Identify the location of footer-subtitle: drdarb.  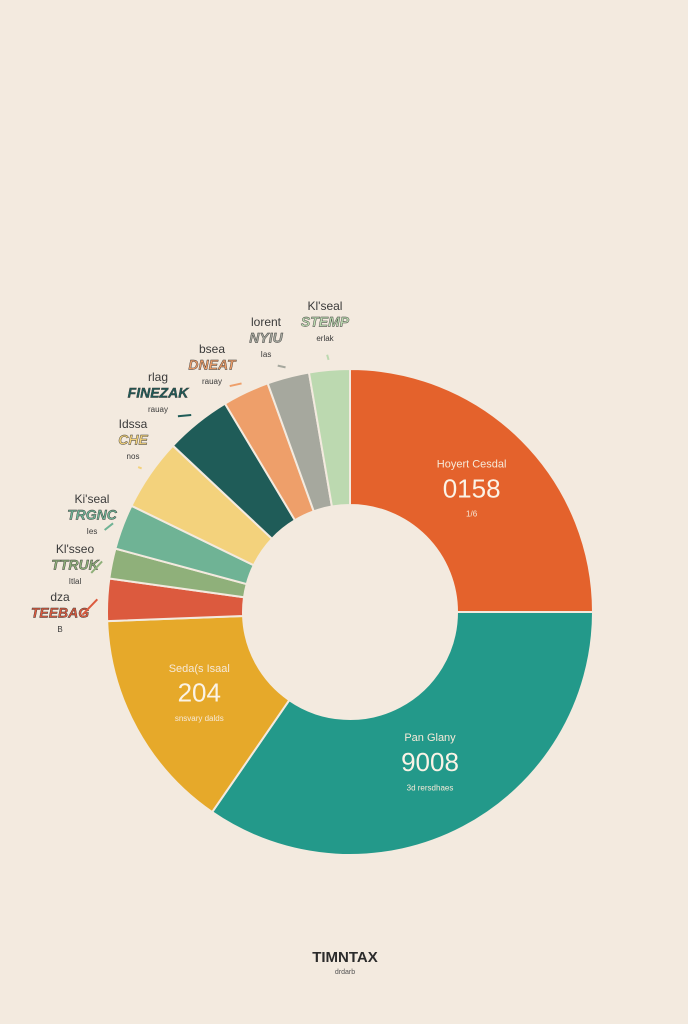
(345, 972).